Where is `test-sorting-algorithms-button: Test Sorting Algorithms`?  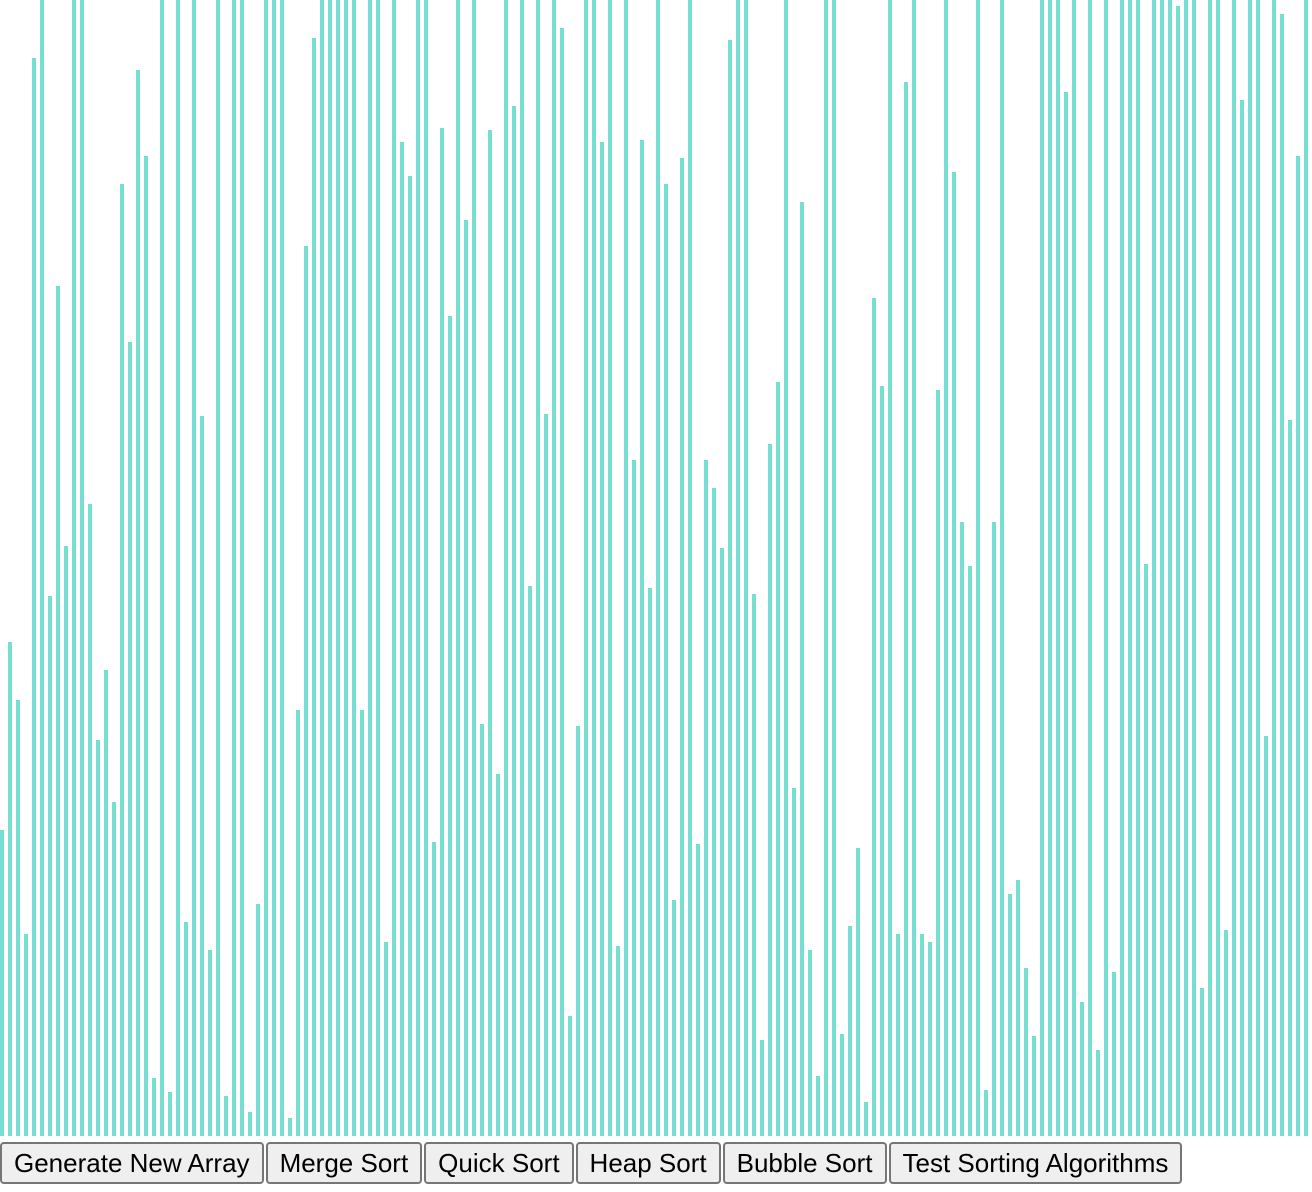 test-sorting-algorithms-button: Test Sorting Algorithms is located at coordinates (1035, 1163).